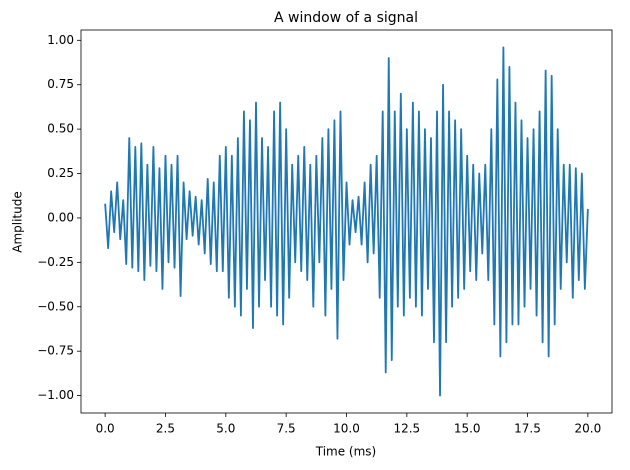  What do you see at coordinates (588, 429) in the screenshot?
I see `x-tick-label: 20.0` at bounding box center [588, 429].